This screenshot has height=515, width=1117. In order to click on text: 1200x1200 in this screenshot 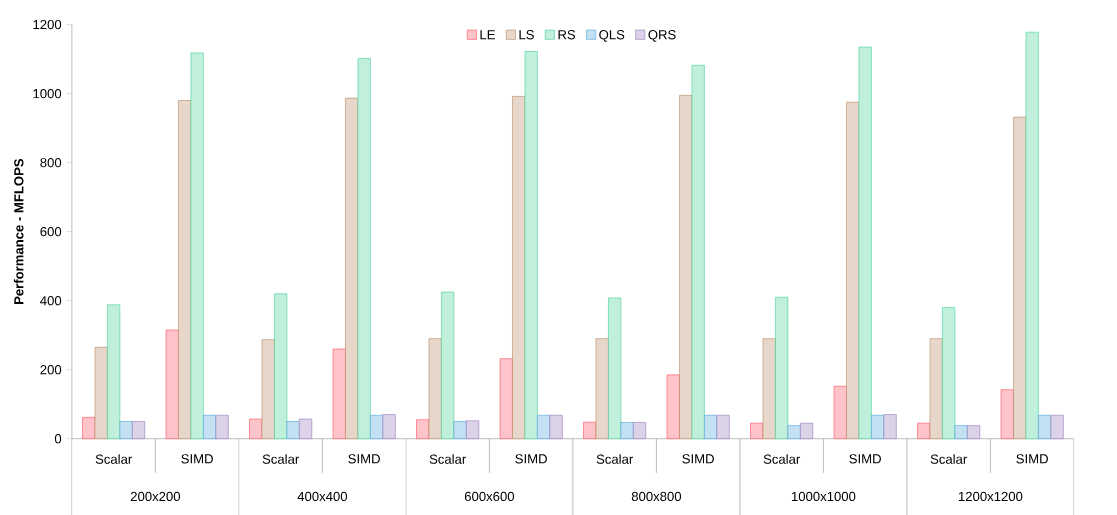, I will do `click(990, 496)`.